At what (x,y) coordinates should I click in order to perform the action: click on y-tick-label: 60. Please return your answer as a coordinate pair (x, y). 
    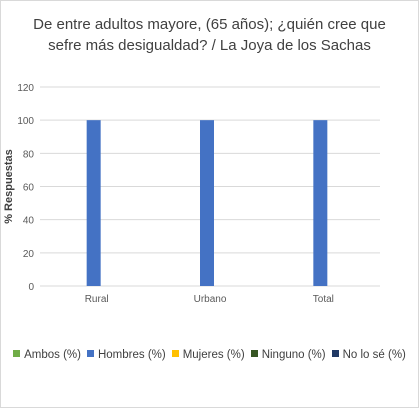
    Looking at the image, I should click on (29, 188).